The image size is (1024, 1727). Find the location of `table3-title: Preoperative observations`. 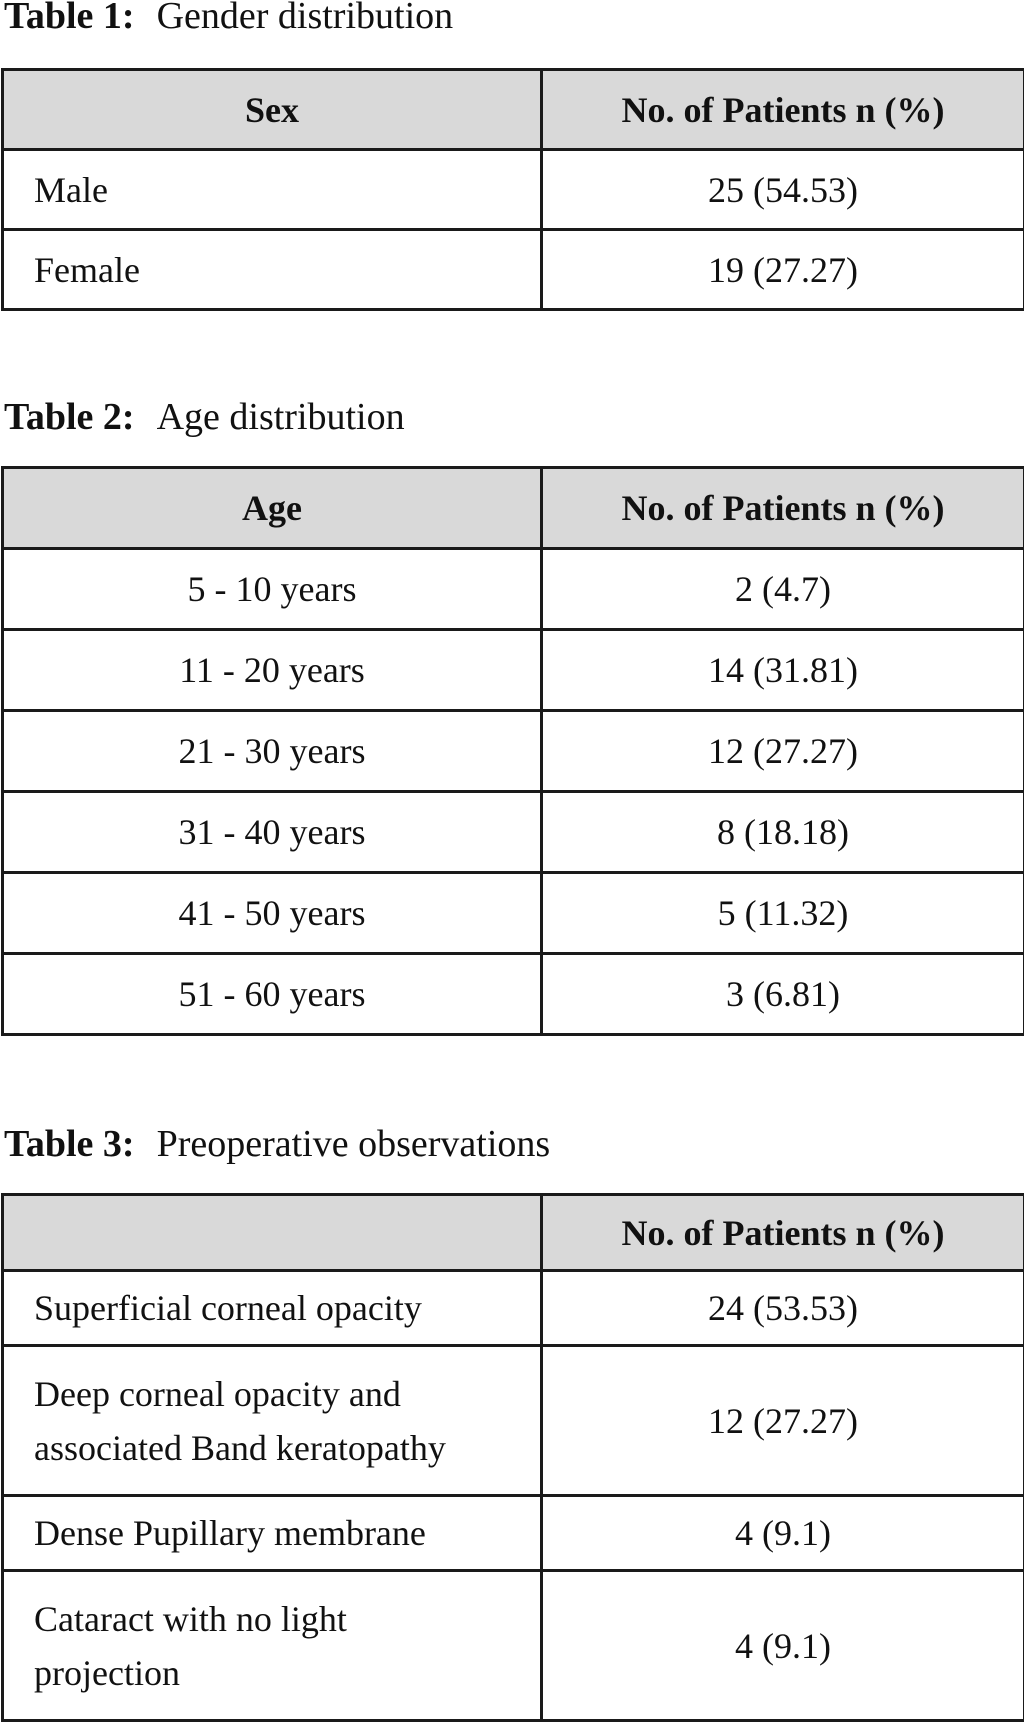

table3-title: Preoperative observations is located at coordinates (353, 1144).